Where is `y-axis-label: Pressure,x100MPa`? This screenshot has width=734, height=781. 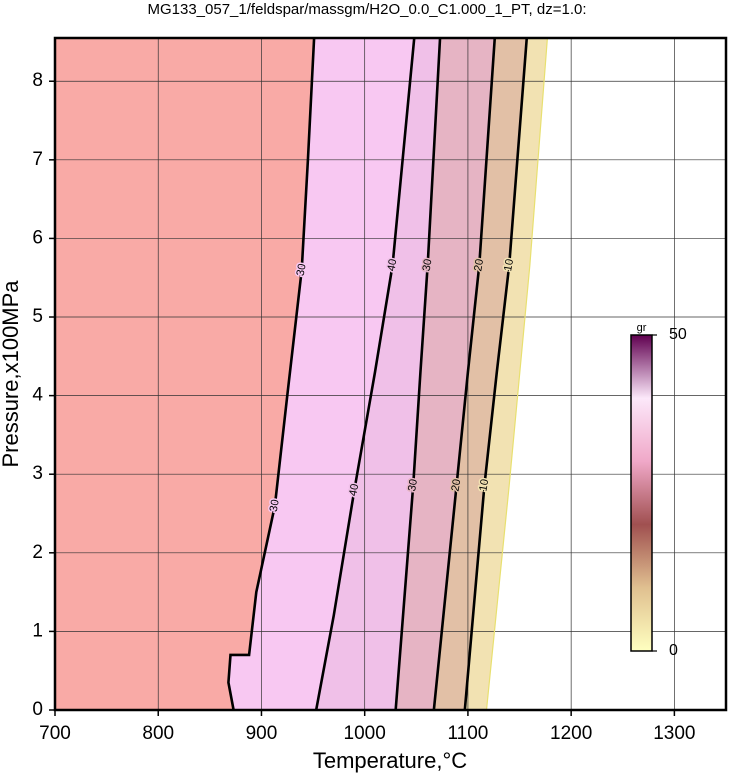
y-axis-label: Pressure,x100MPa is located at coordinates (11, 374).